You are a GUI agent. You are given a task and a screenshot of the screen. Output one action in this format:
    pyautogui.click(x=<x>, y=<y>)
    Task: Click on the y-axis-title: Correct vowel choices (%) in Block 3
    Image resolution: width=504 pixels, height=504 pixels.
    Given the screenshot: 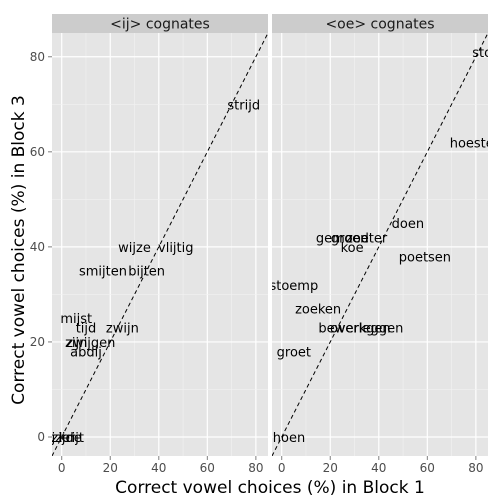 What is the action you would take?
    pyautogui.click(x=19, y=250)
    